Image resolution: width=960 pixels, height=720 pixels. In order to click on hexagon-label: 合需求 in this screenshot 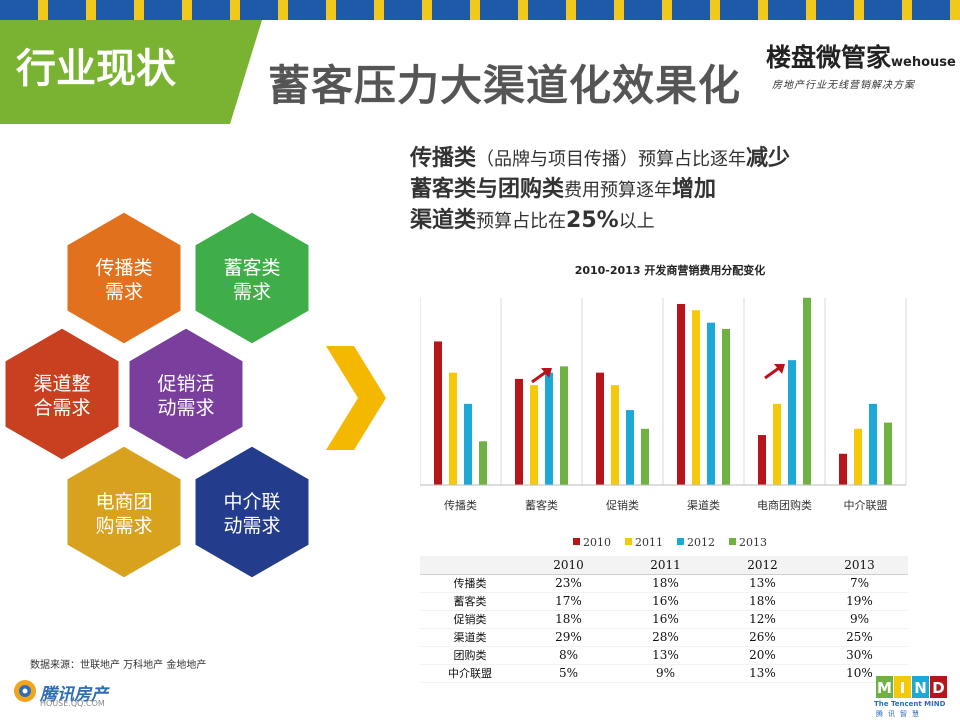, I will do `click(61, 408)`.